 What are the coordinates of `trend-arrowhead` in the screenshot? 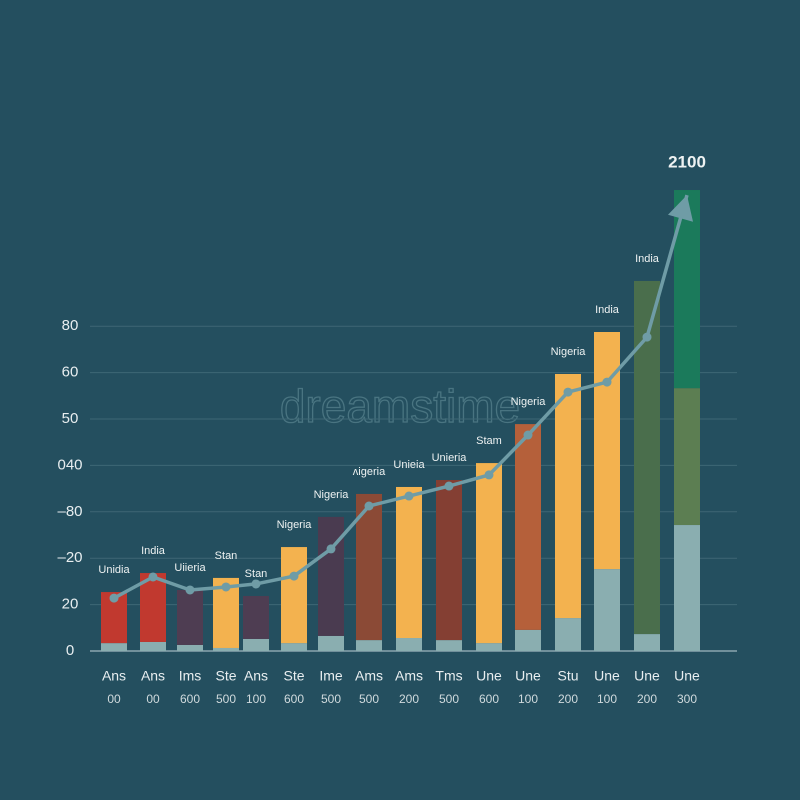 It's located at (680, 208).